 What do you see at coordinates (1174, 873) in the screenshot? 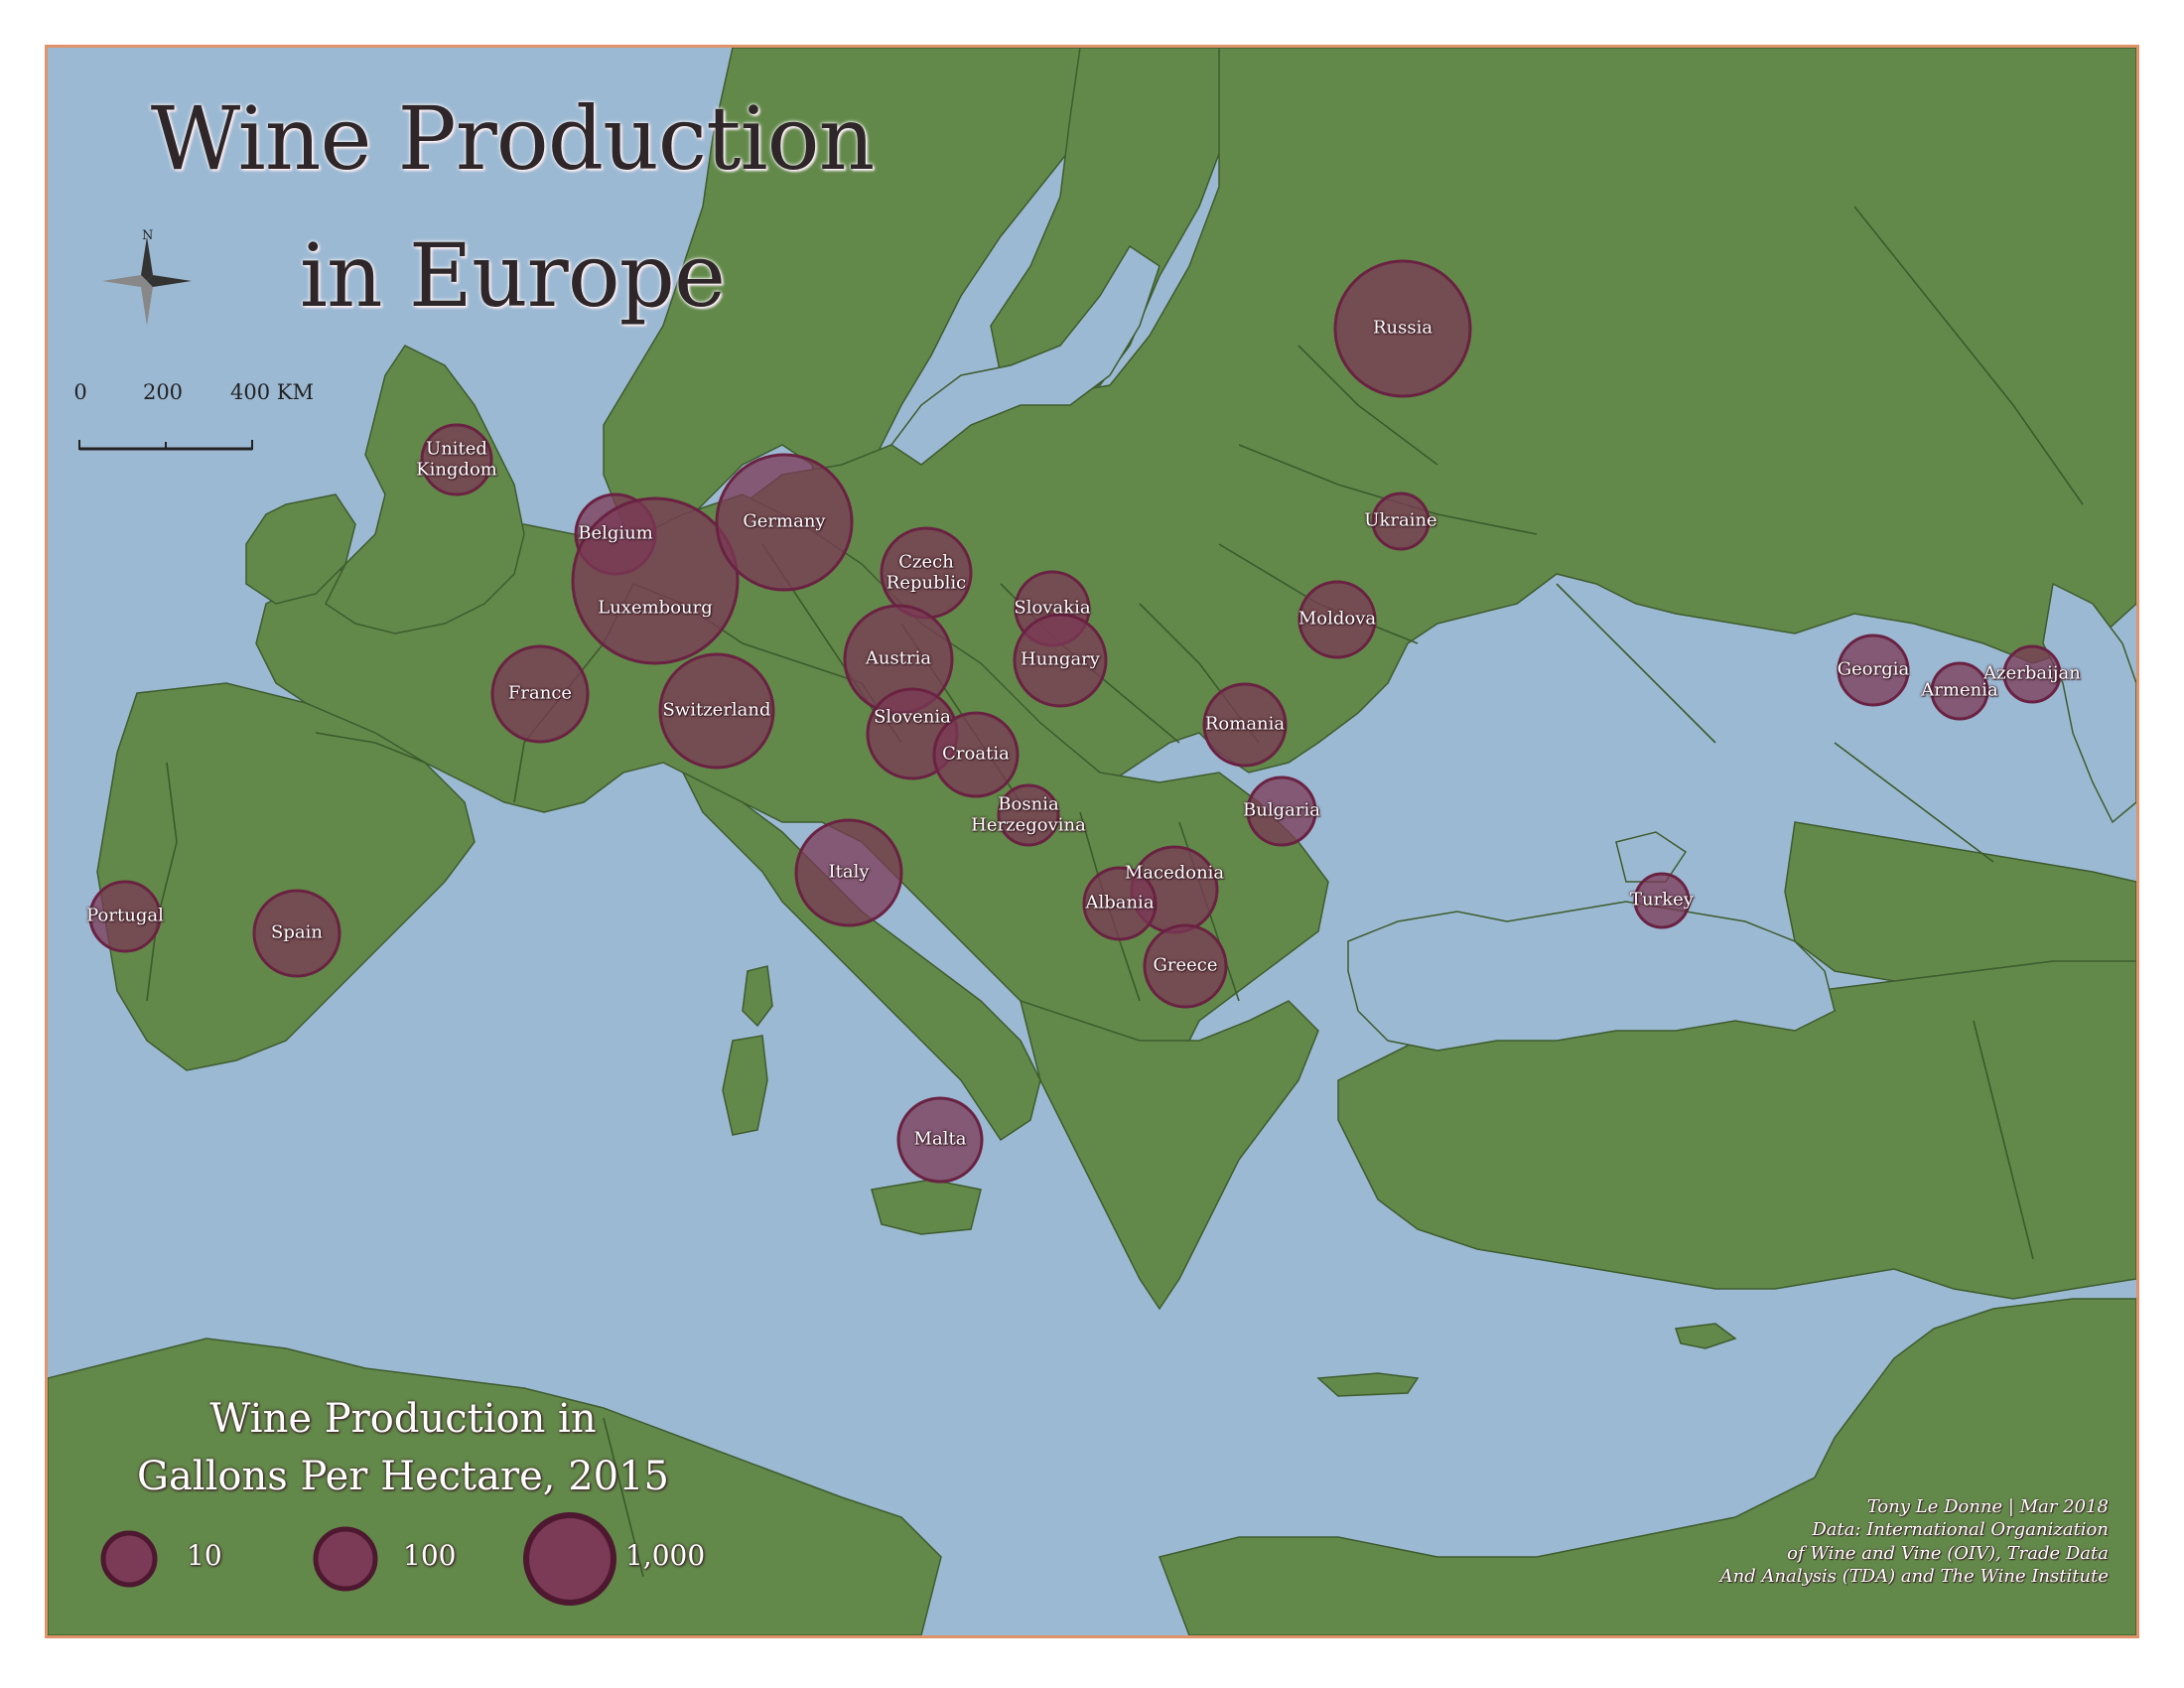
I see `country-label-macedonia: Macedonia` at bounding box center [1174, 873].